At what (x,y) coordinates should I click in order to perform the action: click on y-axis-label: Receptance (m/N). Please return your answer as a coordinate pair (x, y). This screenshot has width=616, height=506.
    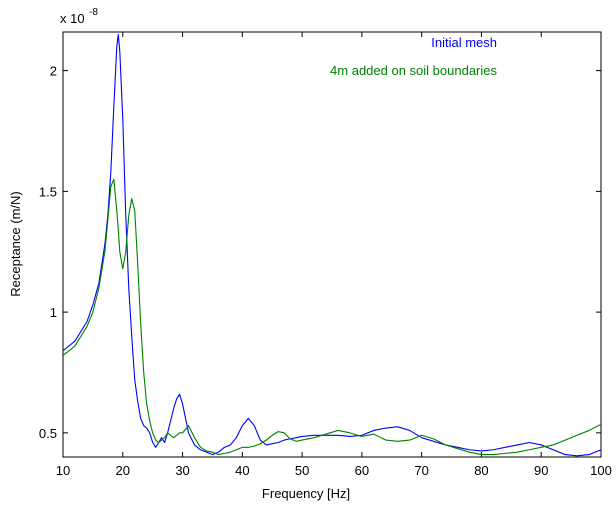
    Looking at the image, I should click on (15, 243).